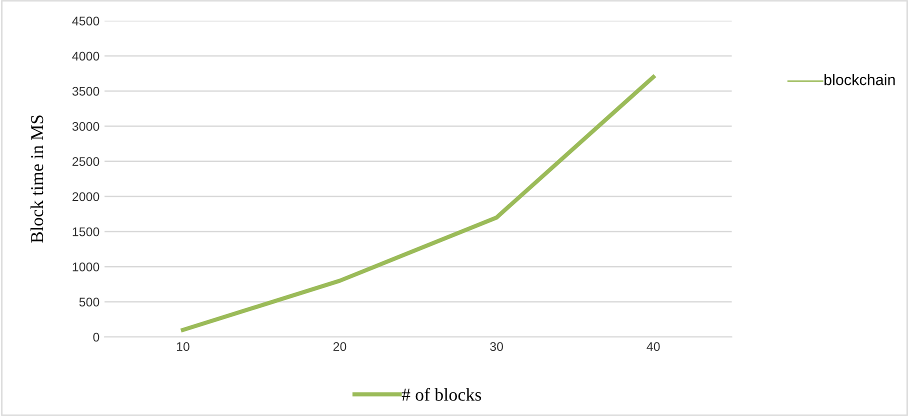 The width and height of the screenshot is (909, 416). Describe the element at coordinates (86, 126) in the screenshot. I see `y-tick-label: 3000` at that location.